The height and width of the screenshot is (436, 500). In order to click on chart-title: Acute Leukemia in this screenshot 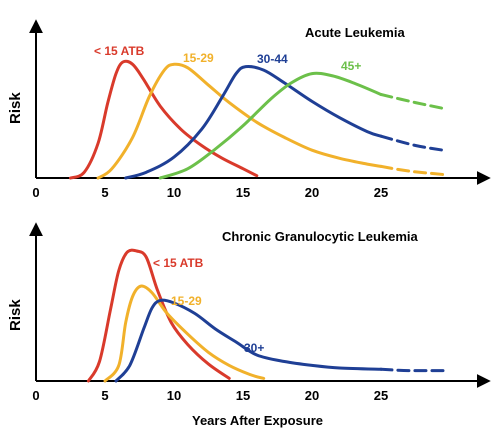, I will do `click(355, 32)`.